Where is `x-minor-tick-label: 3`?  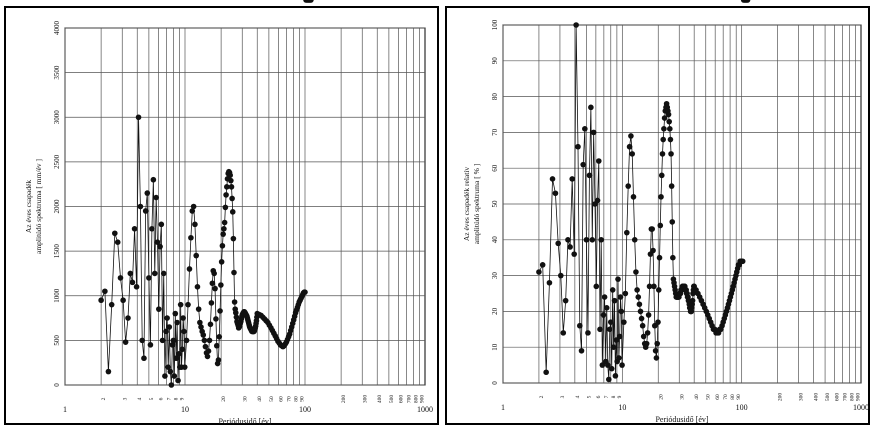 x-minor-tick-label: 3 is located at coordinates (125, 398).